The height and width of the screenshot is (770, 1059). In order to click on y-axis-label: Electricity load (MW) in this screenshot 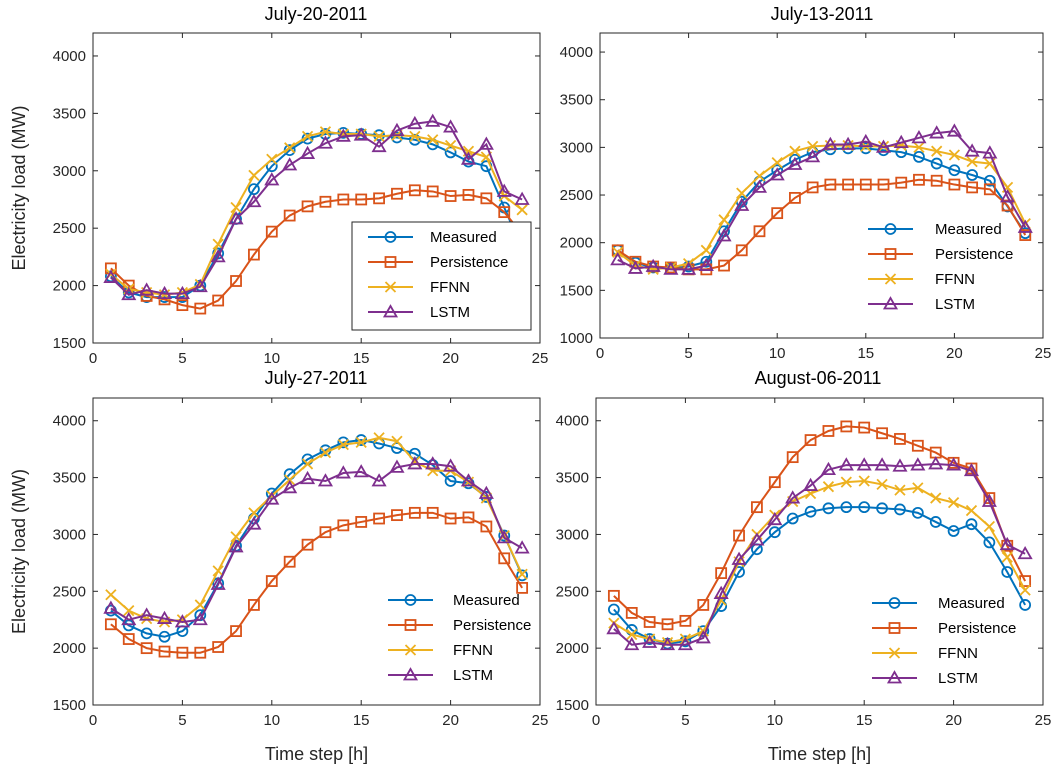, I will do `click(19, 551)`.